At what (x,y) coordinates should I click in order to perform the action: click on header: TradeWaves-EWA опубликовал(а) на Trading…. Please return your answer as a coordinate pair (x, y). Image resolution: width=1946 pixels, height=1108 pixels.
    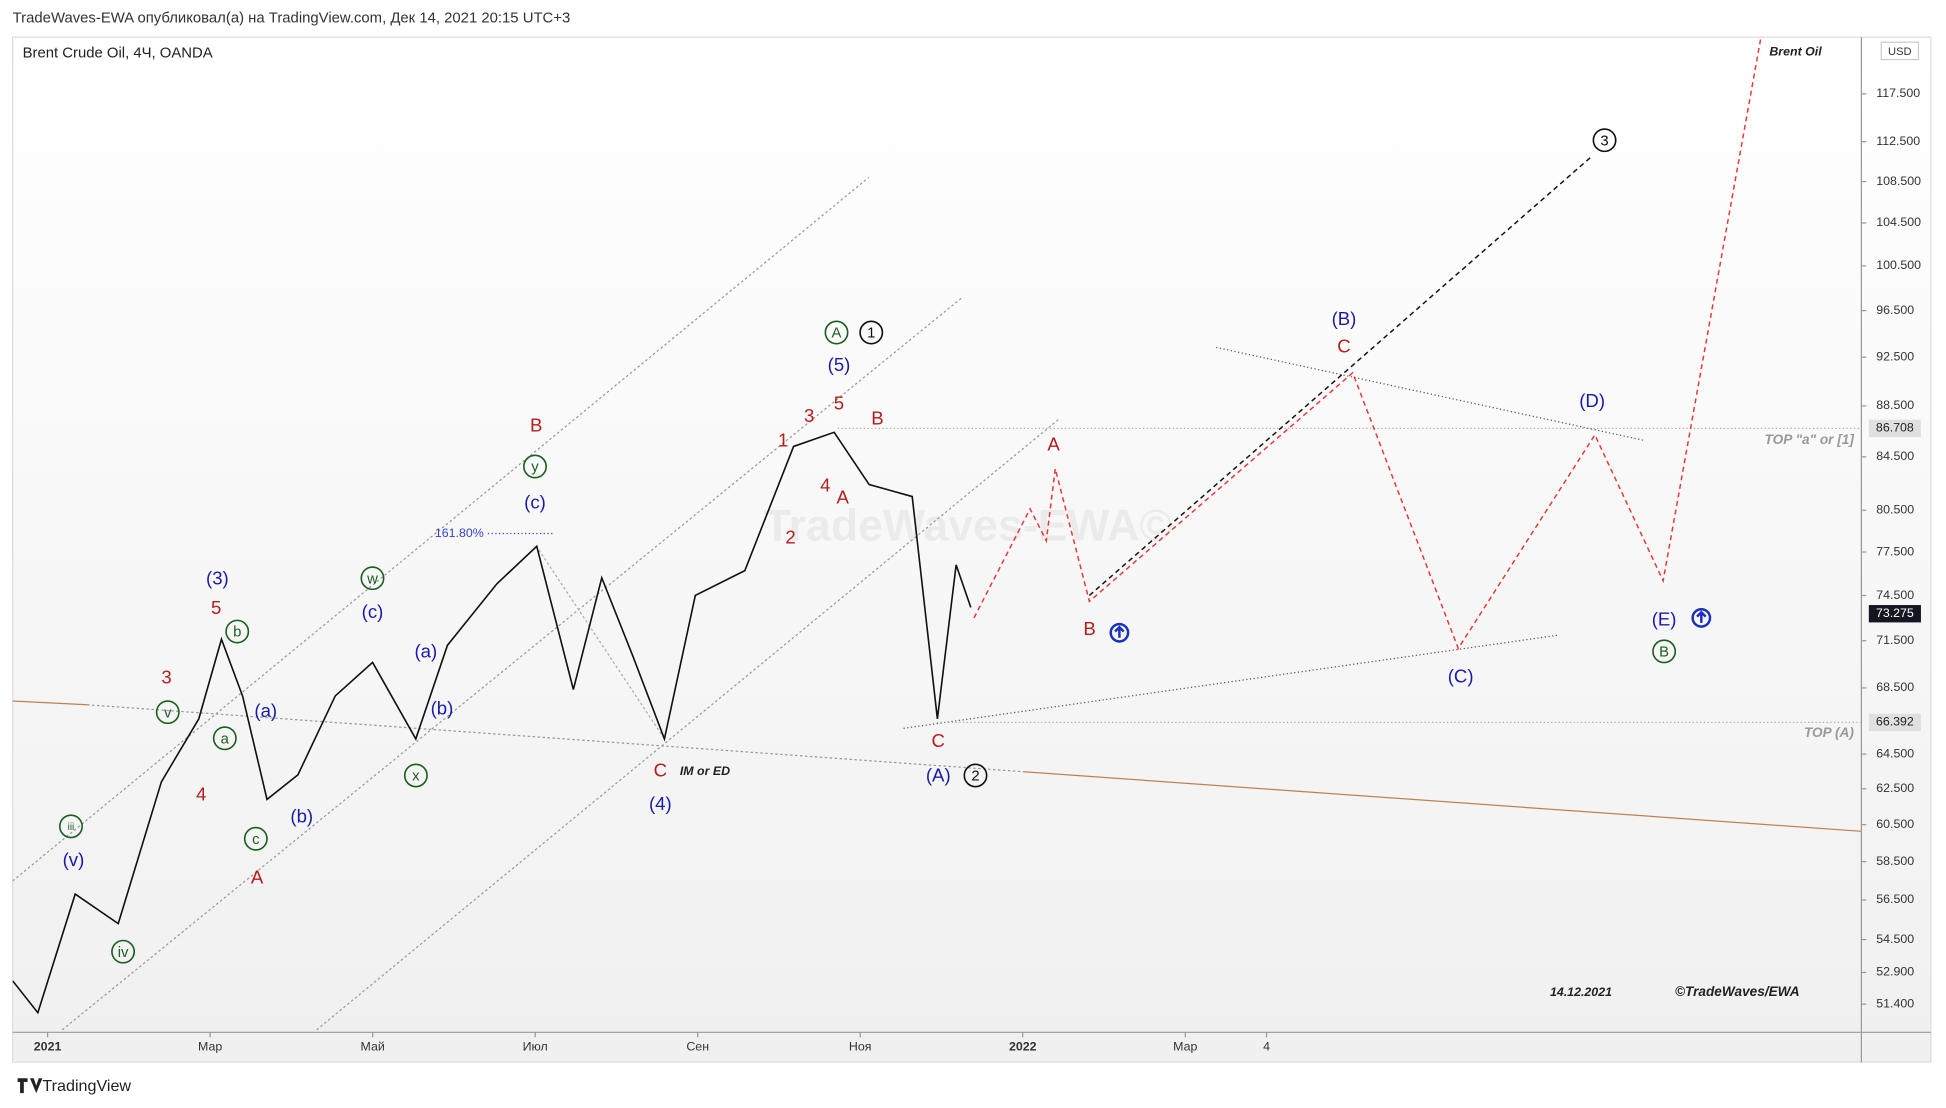
    Looking at the image, I should click on (292, 19).